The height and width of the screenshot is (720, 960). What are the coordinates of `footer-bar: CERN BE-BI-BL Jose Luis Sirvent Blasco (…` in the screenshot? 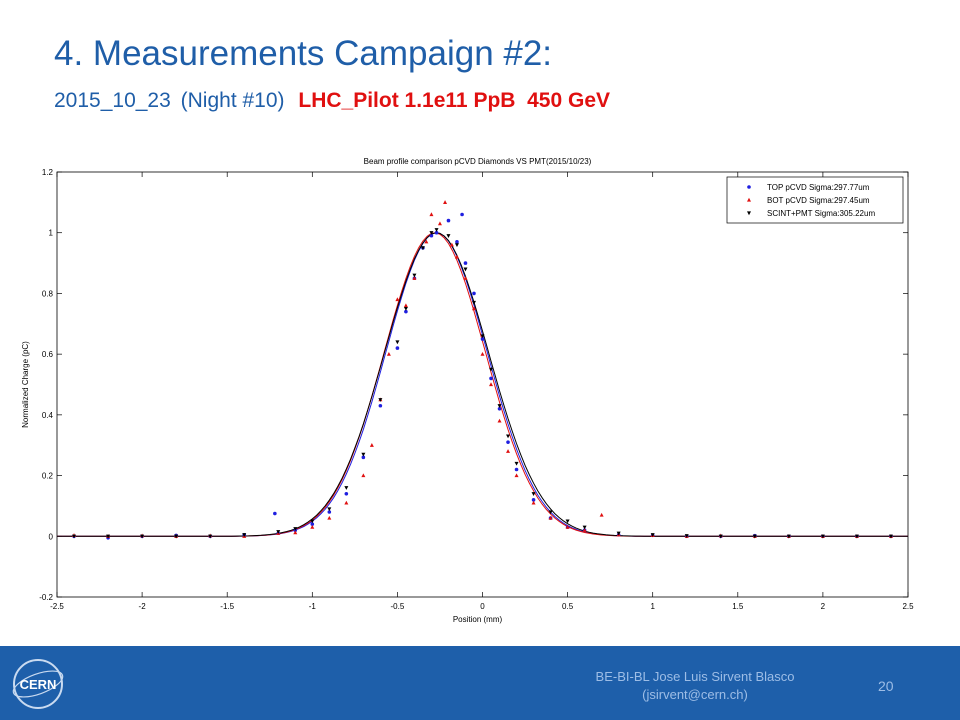 It's located at (480, 683).